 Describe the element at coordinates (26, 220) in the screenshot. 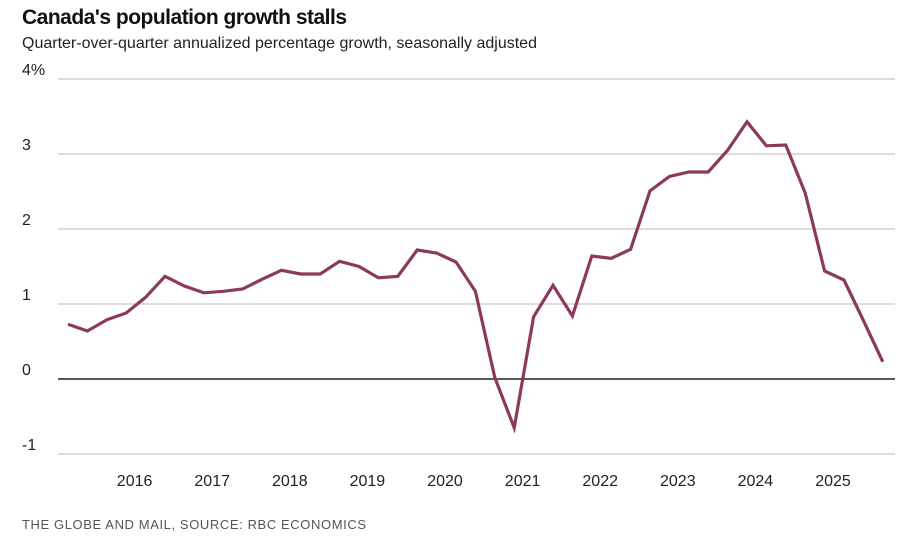

I see `y-tick-label: 2` at that location.